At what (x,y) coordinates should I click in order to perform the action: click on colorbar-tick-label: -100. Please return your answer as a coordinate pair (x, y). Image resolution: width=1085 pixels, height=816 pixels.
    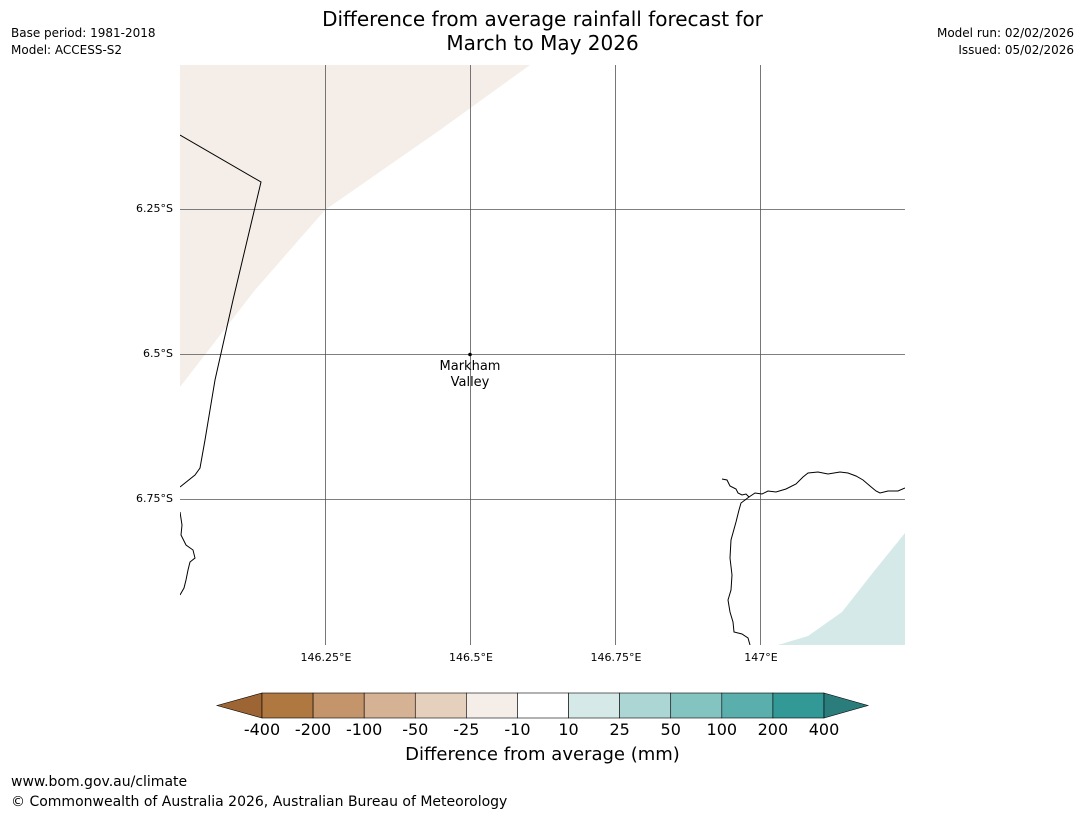
    Looking at the image, I should click on (364, 729).